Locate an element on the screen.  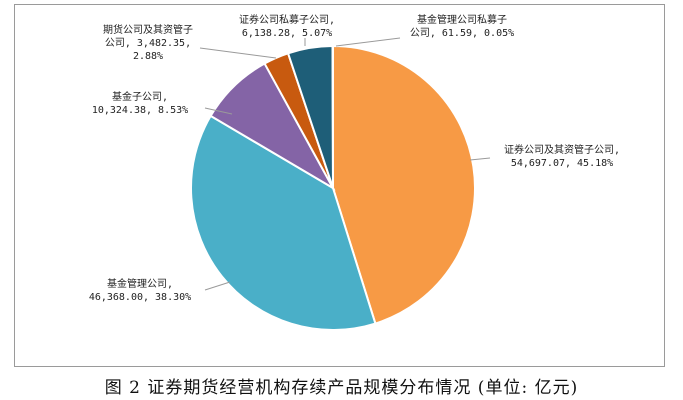
figure-caption: 图 2 证券期货经营机构存续产品规模分布情况 (单位: 亿元) is located at coordinates (341, 388).